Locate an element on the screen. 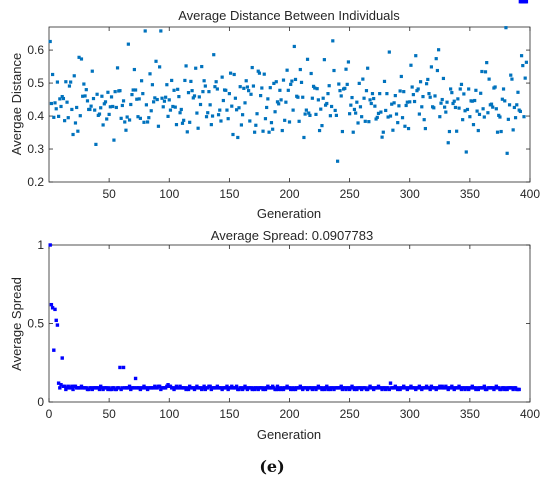 The height and width of the screenshot is (488, 550). x-tick-label-spread: 150 is located at coordinates (229, 414).